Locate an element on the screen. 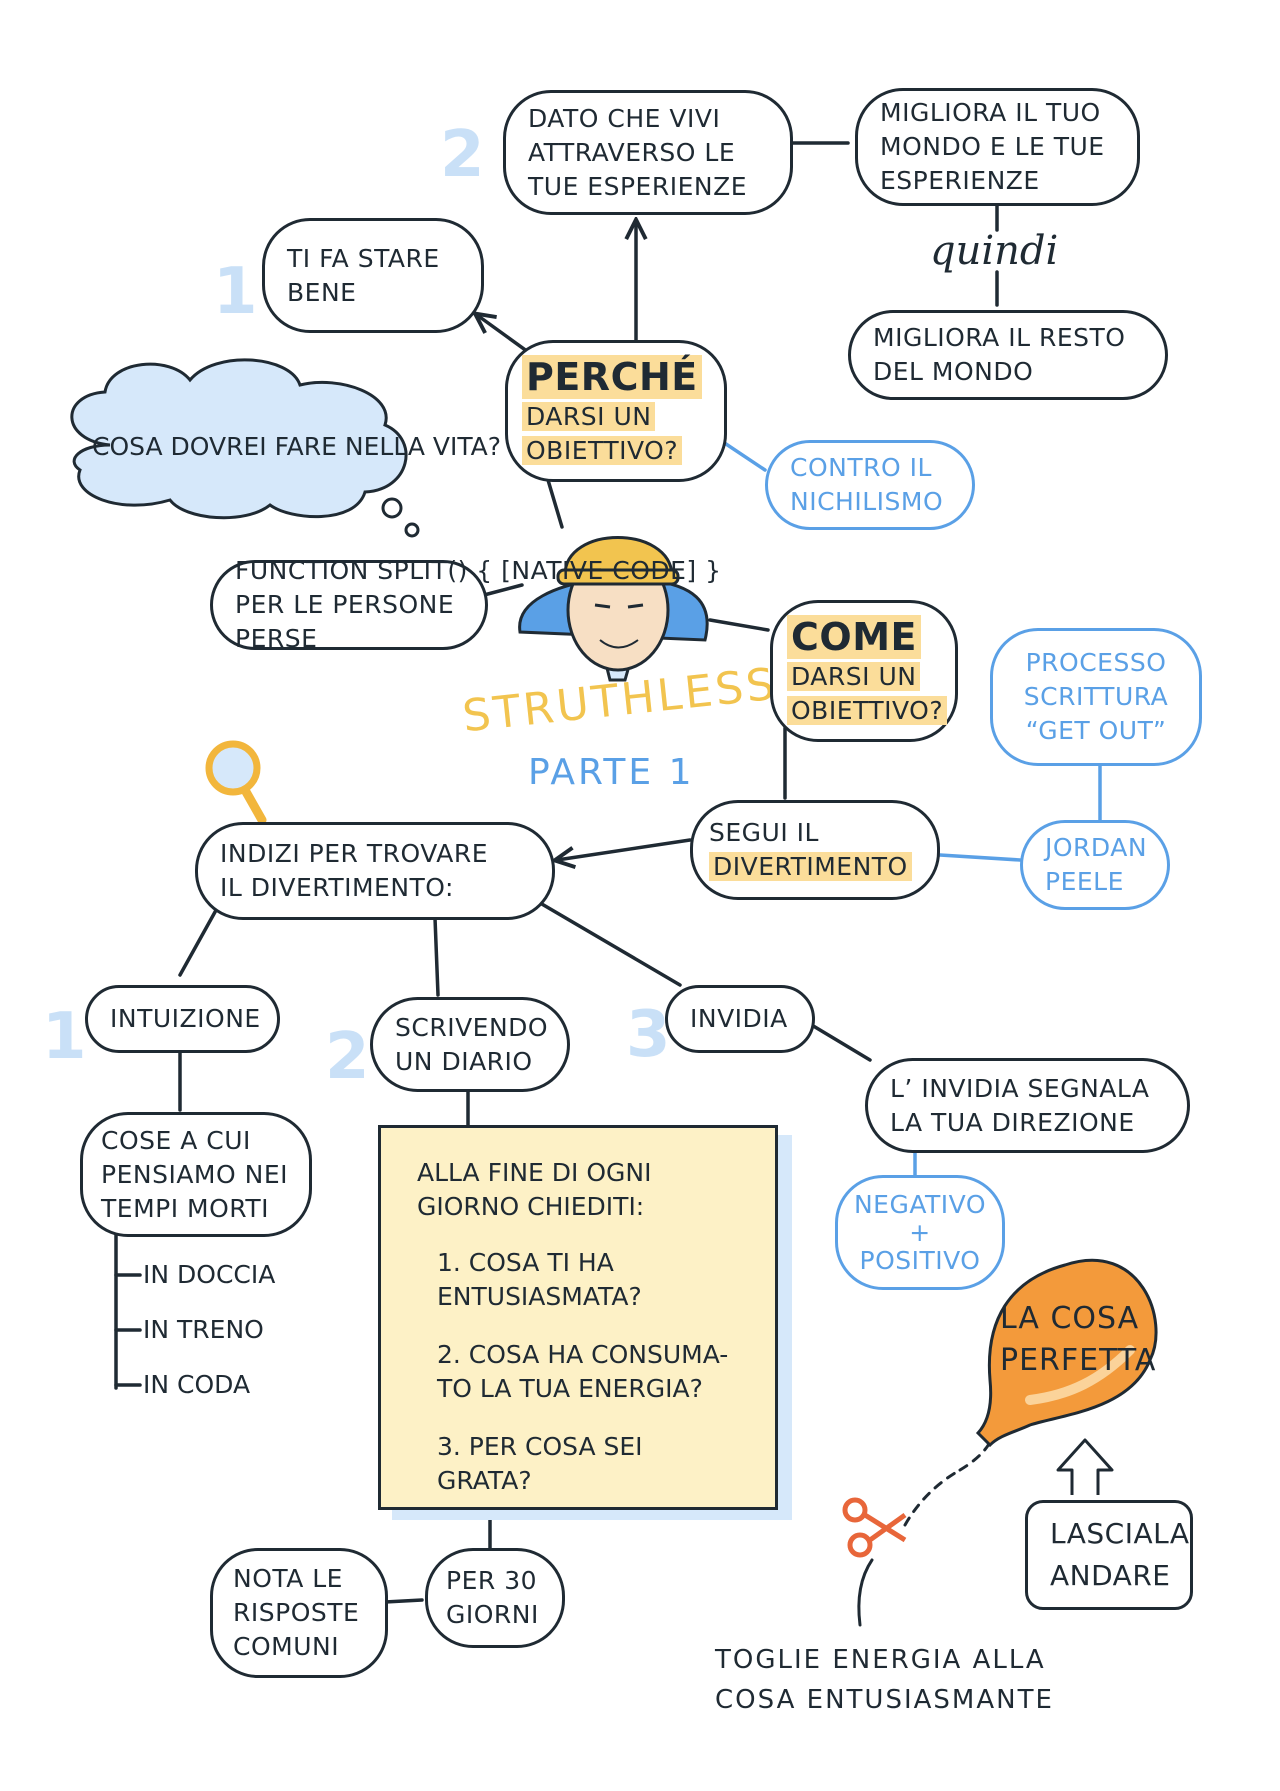 This screenshot has height=1791, width=1280. envy-signal-node: L’ INVIDIA SEGNALA LA TUA DIREZIONE is located at coordinates (1027, 1105).